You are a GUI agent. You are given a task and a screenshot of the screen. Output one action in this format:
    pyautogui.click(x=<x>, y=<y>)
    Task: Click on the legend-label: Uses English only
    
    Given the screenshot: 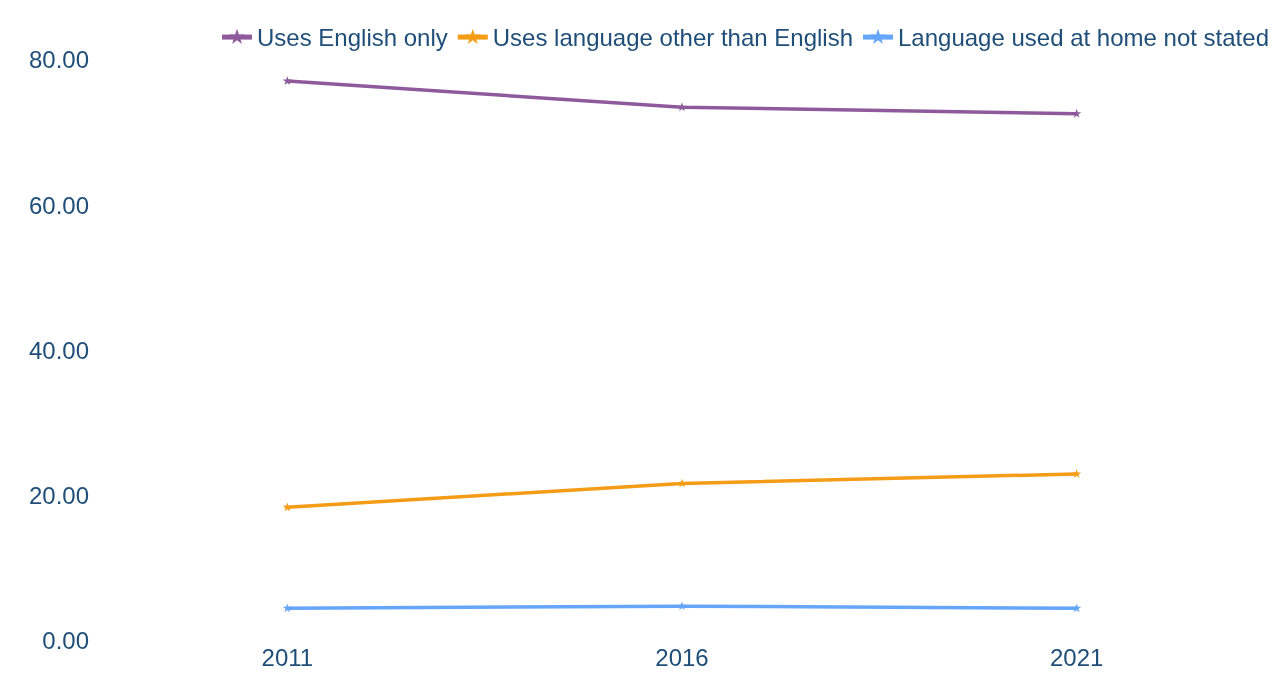 What is the action you would take?
    pyautogui.click(x=352, y=38)
    